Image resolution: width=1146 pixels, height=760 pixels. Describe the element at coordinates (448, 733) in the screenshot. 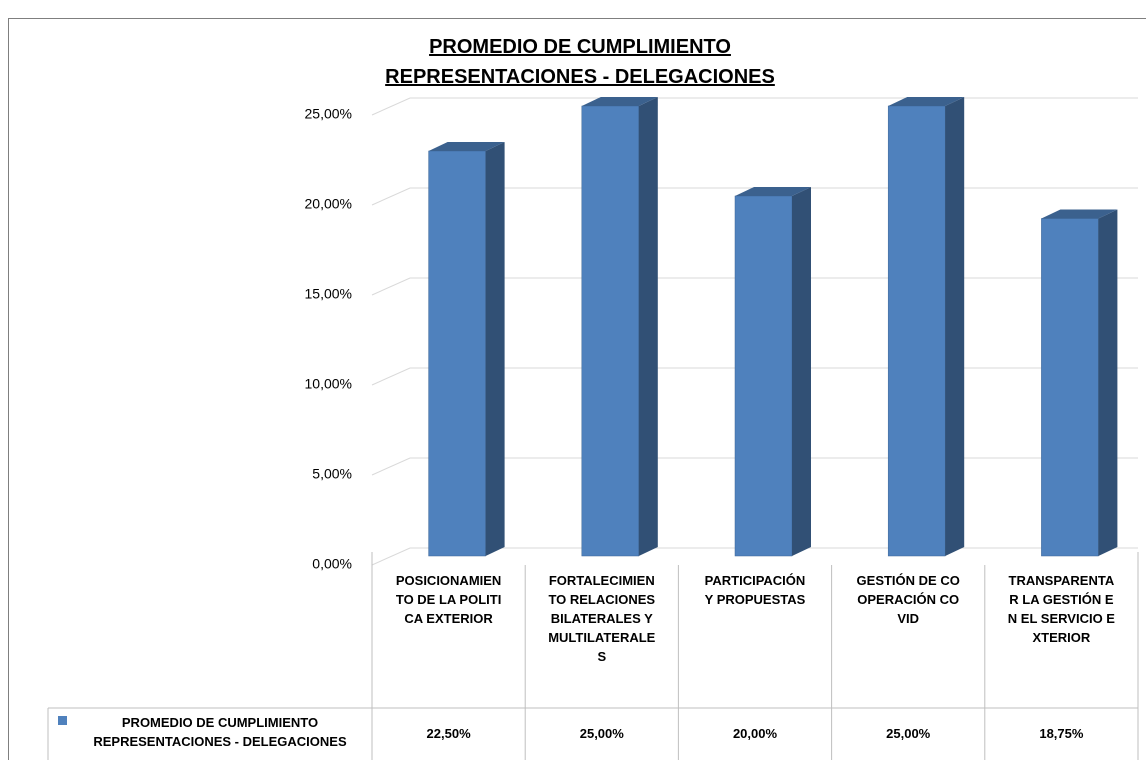

I see `value-label: 22,50%` at that location.